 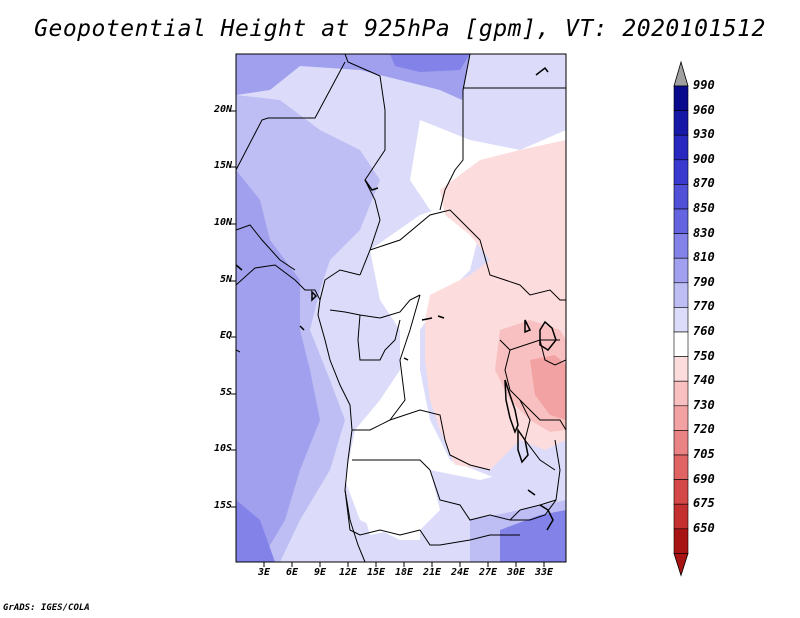 I want to click on colorbar-level-label: 960, so click(x=704, y=109).